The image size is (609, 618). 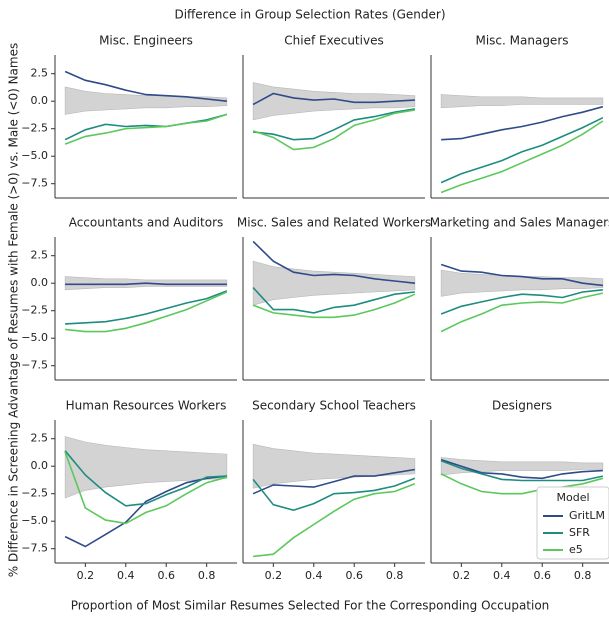 What do you see at coordinates (146, 41) in the screenshot?
I see `panel-title: Misc. Engineers` at bounding box center [146, 41].